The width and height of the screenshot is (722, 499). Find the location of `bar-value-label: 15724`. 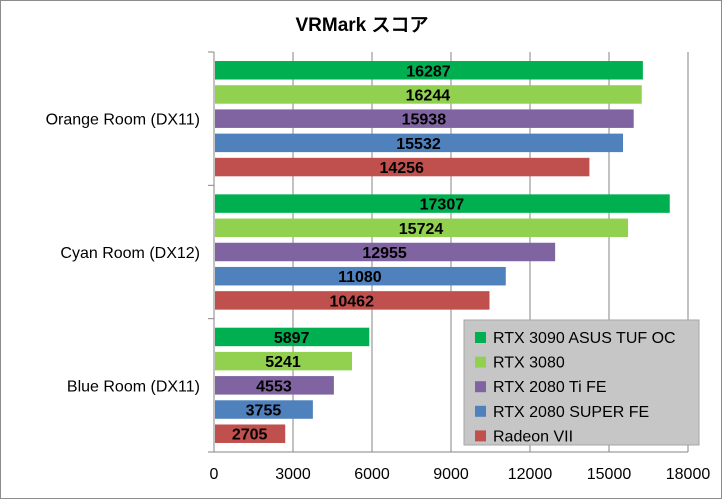

bar-value-label: 15724 is located at coordinates (421, 229).